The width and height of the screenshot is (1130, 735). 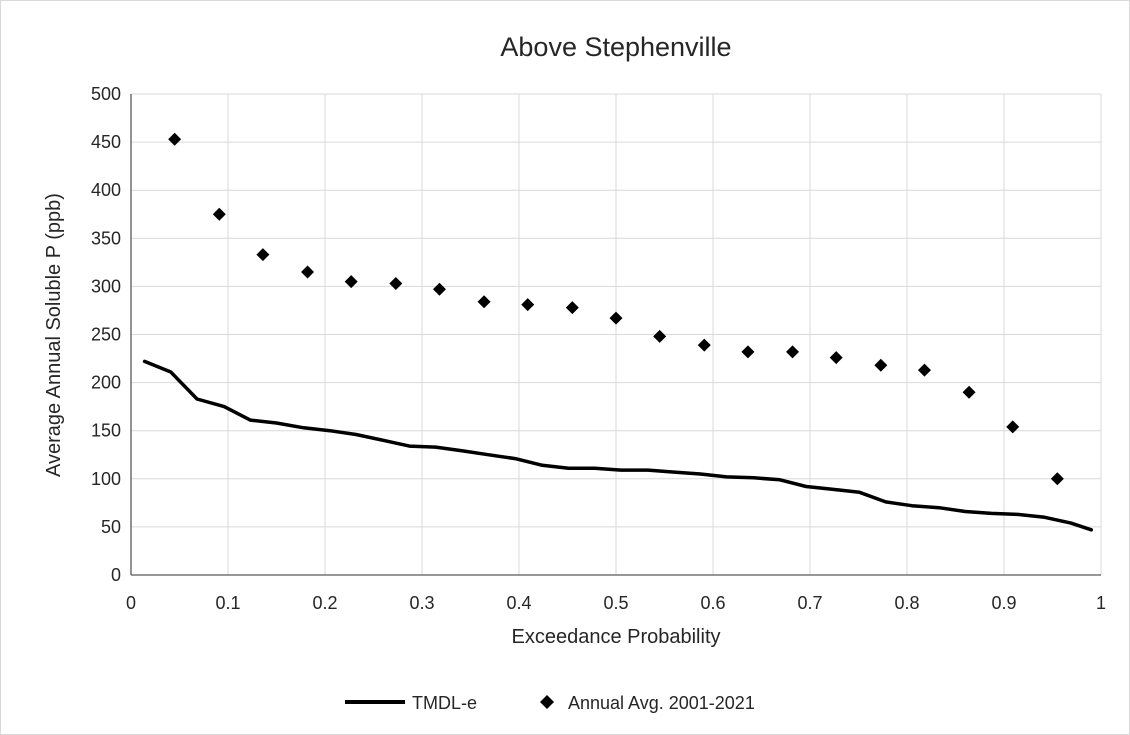 What do you see at coordinates (615, 637) in the screenshot?
I see `x-axis-label: Exceedance Probability` at bounding box center [615, 637].